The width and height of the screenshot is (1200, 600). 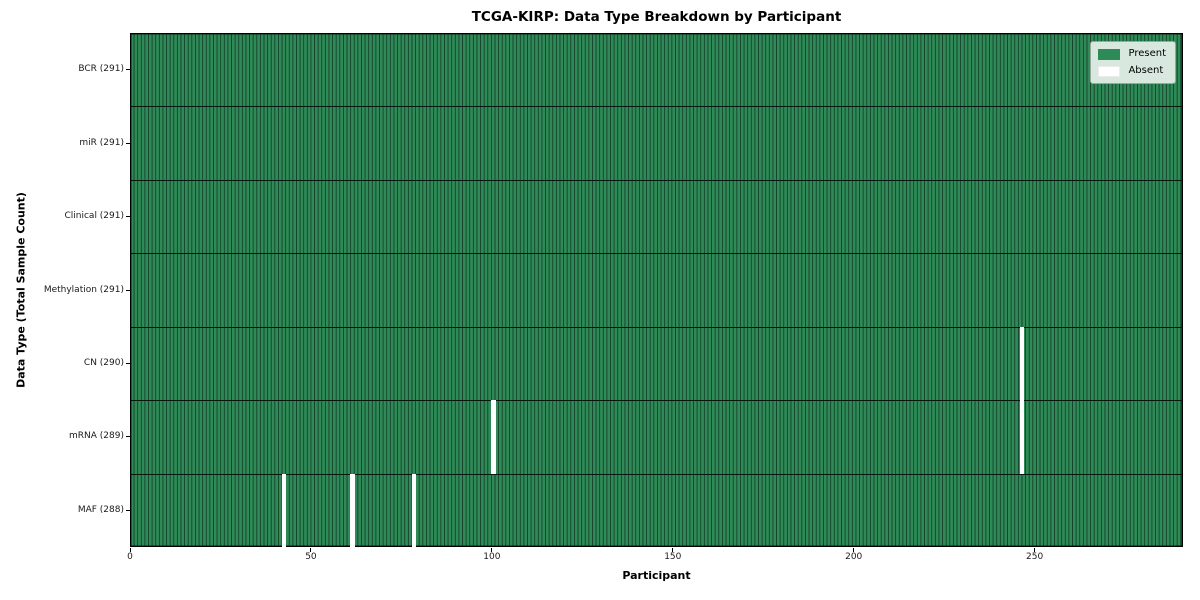 I want to click on y-tick-label: MAF (288), so click(x=100, y=509).